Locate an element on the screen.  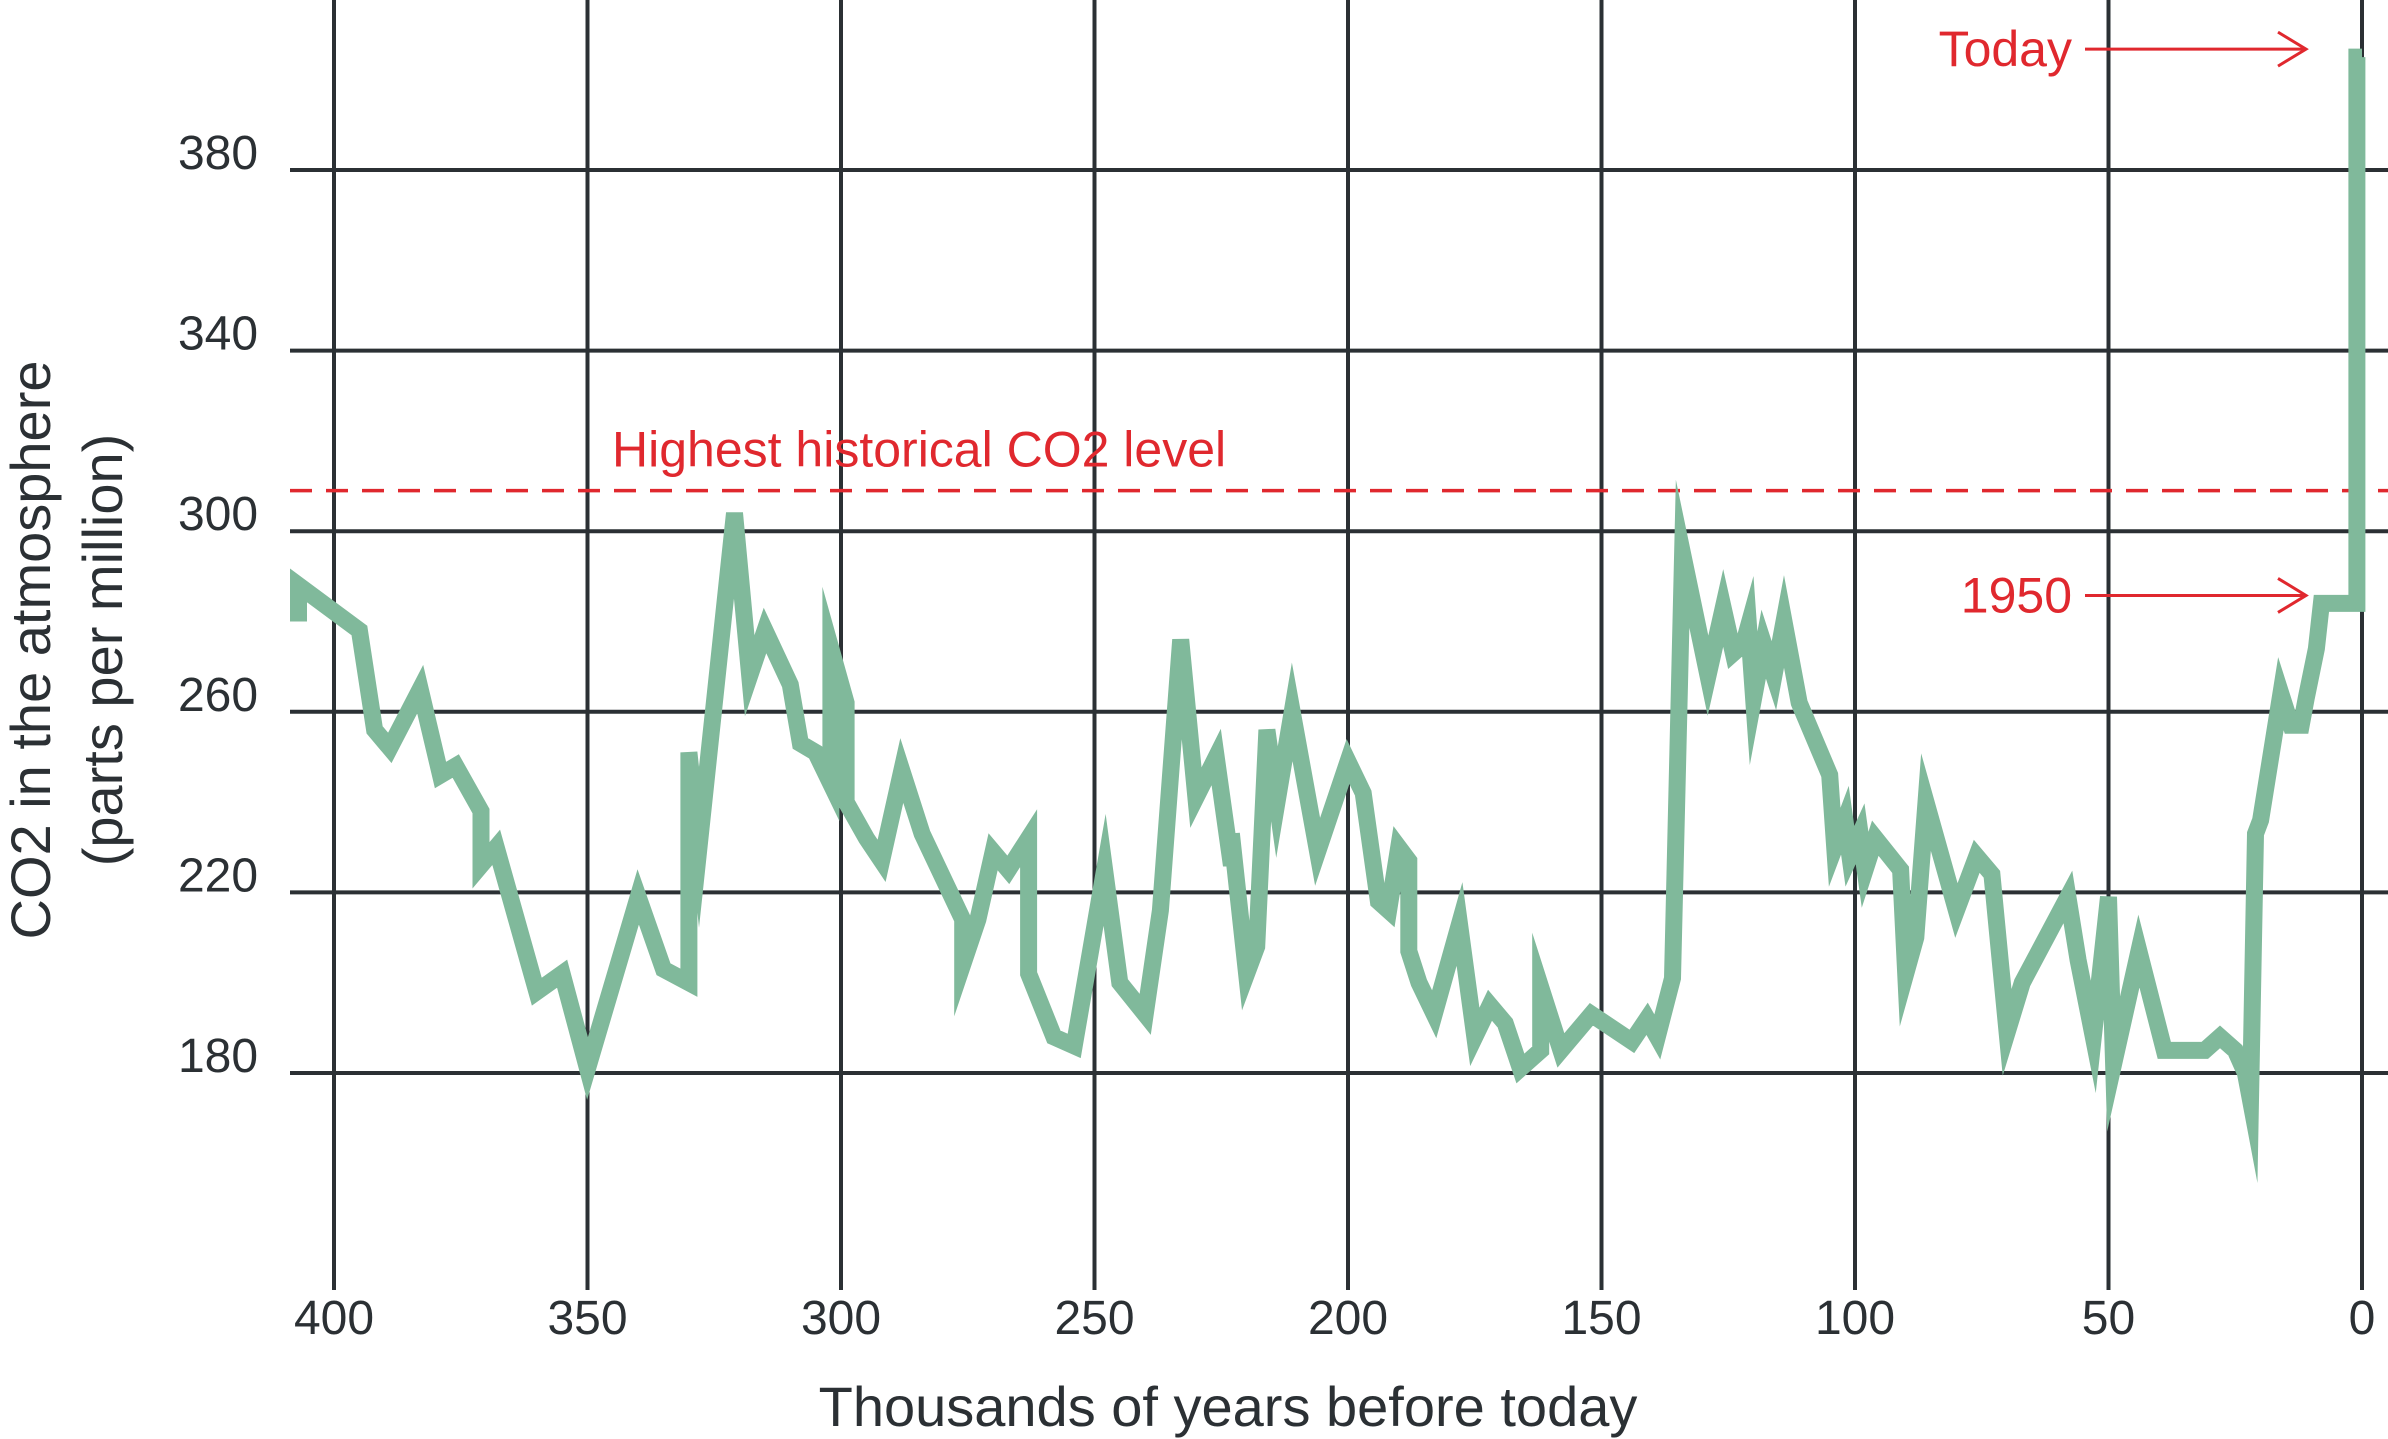
y-axis-title-line-1: CO2 in the atmosphere is located at coordinates (31, 650).